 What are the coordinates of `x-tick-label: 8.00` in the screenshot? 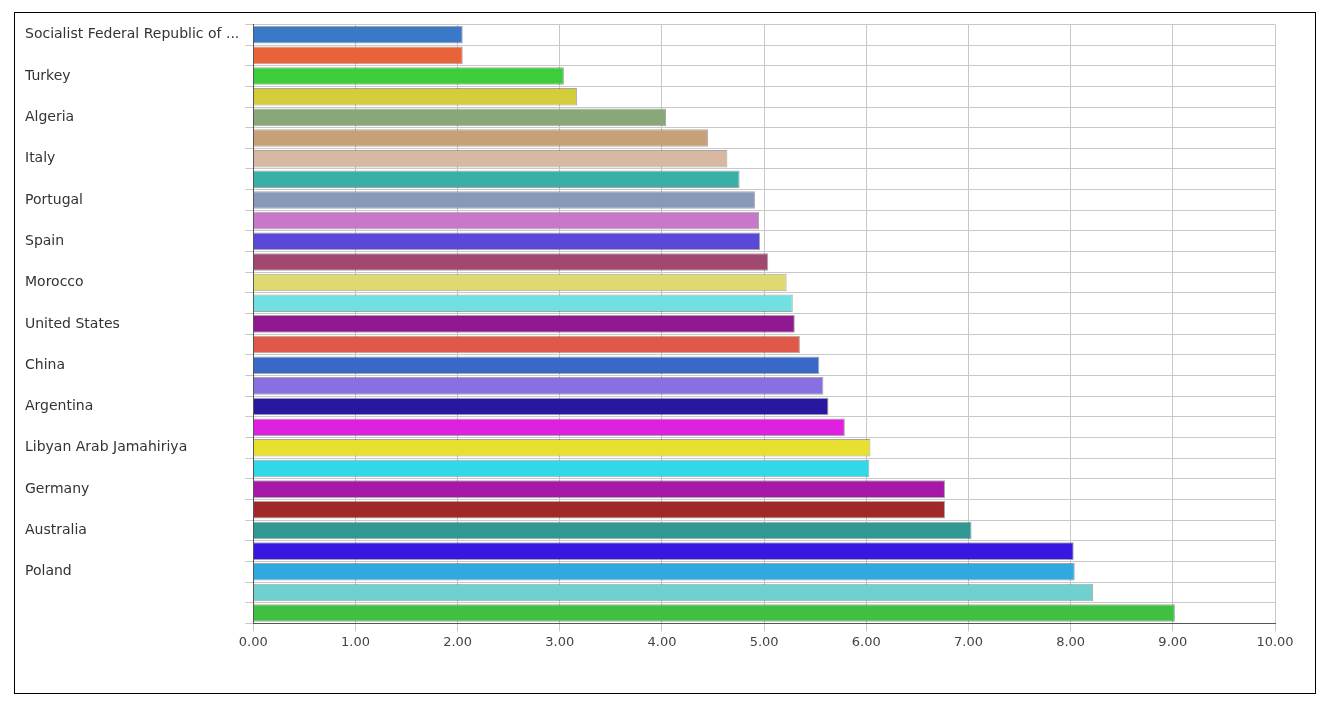 It's located at (1071, 641).